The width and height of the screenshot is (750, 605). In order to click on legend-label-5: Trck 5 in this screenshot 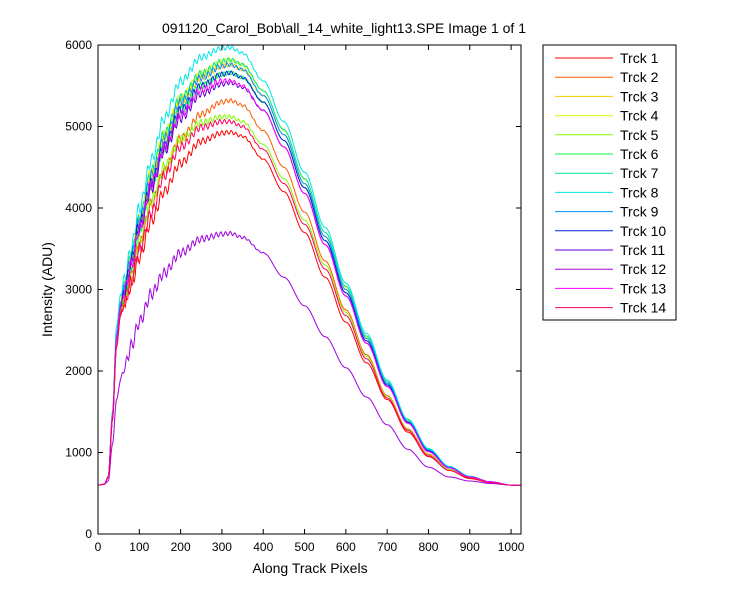, I will do `click(639, 135)`.